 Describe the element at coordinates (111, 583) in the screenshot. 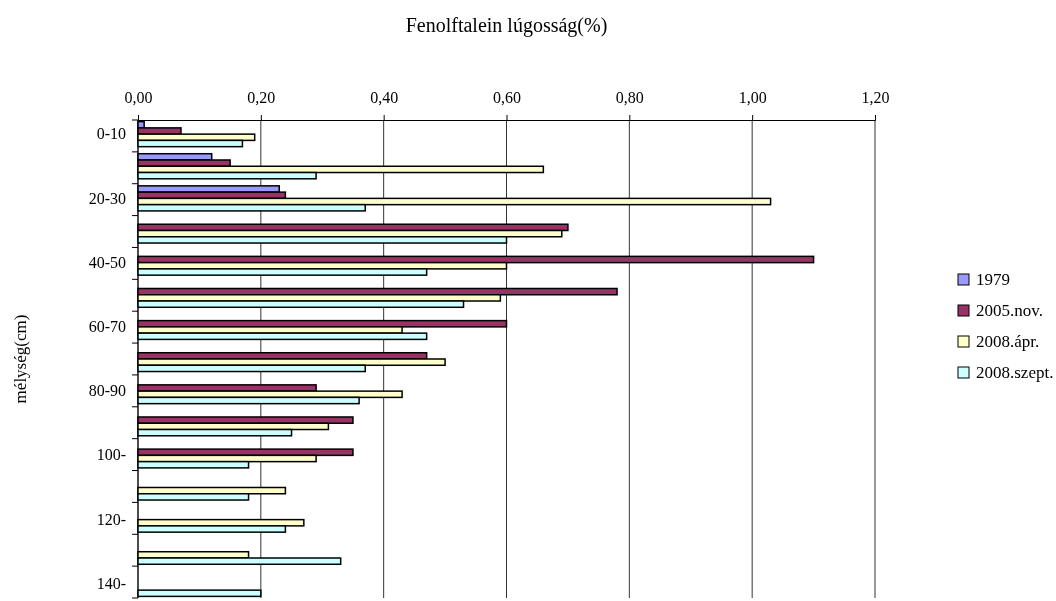

I see `y-tick-label: 140-` at that location.